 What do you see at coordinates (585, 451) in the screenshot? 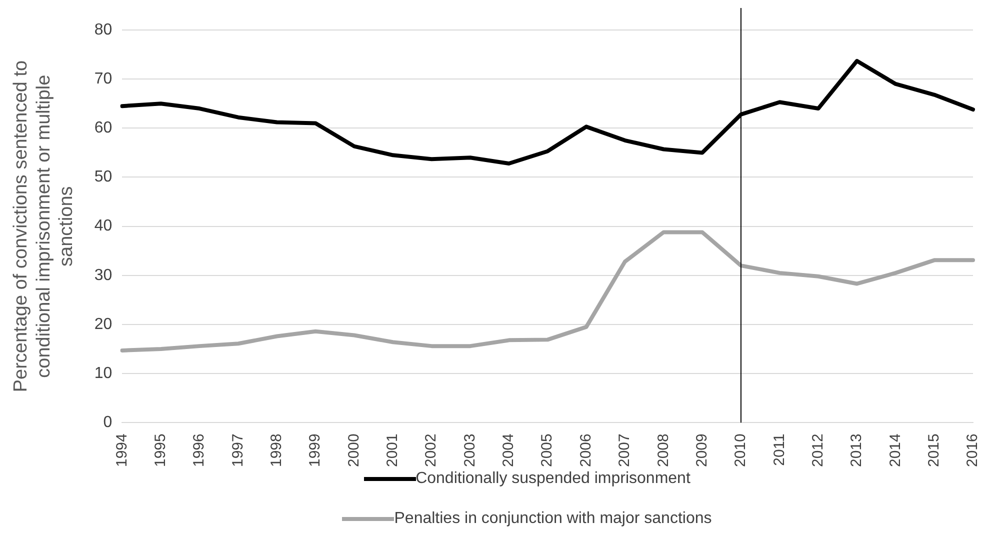
I see `x-tick-label: 2006` at bounding box center [585, 451].